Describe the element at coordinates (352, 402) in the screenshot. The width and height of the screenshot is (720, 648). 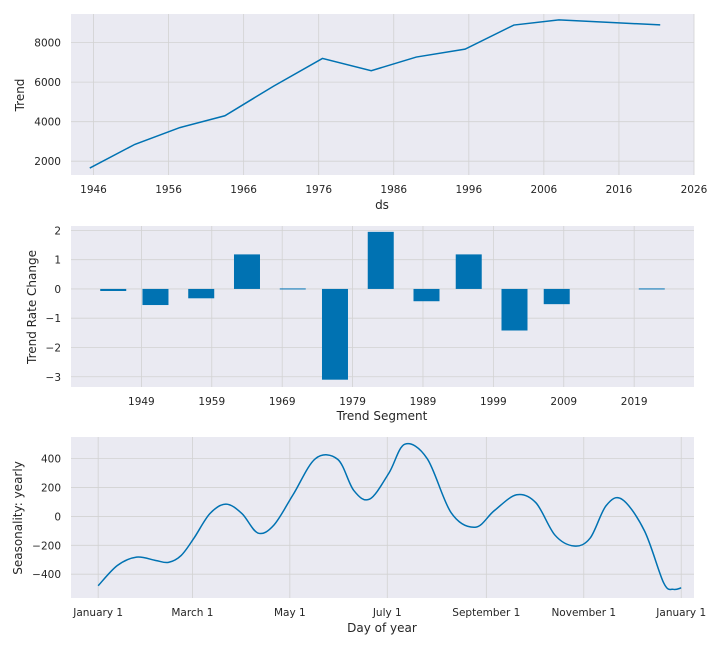
I see `x-tick-label: 1979` at that location.